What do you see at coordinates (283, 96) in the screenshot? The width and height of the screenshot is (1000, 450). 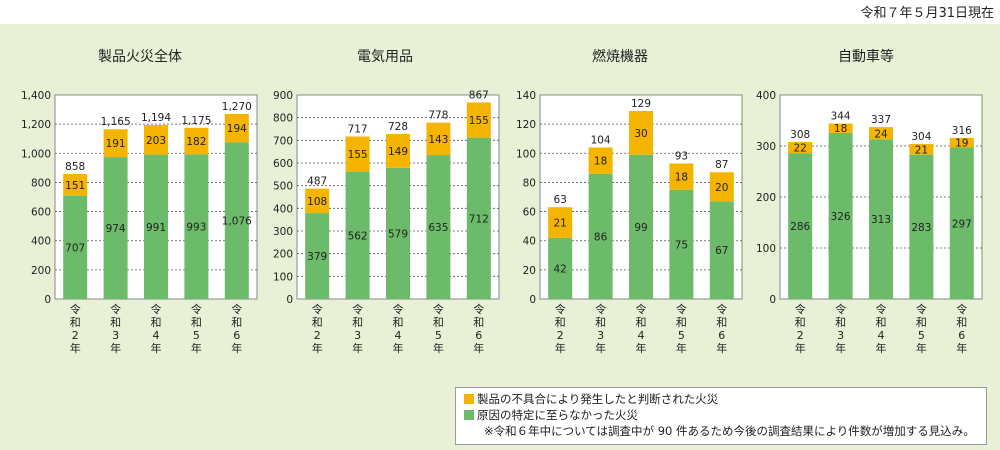 I see `y-tick-label: 900` at bounding box center [283, 96].